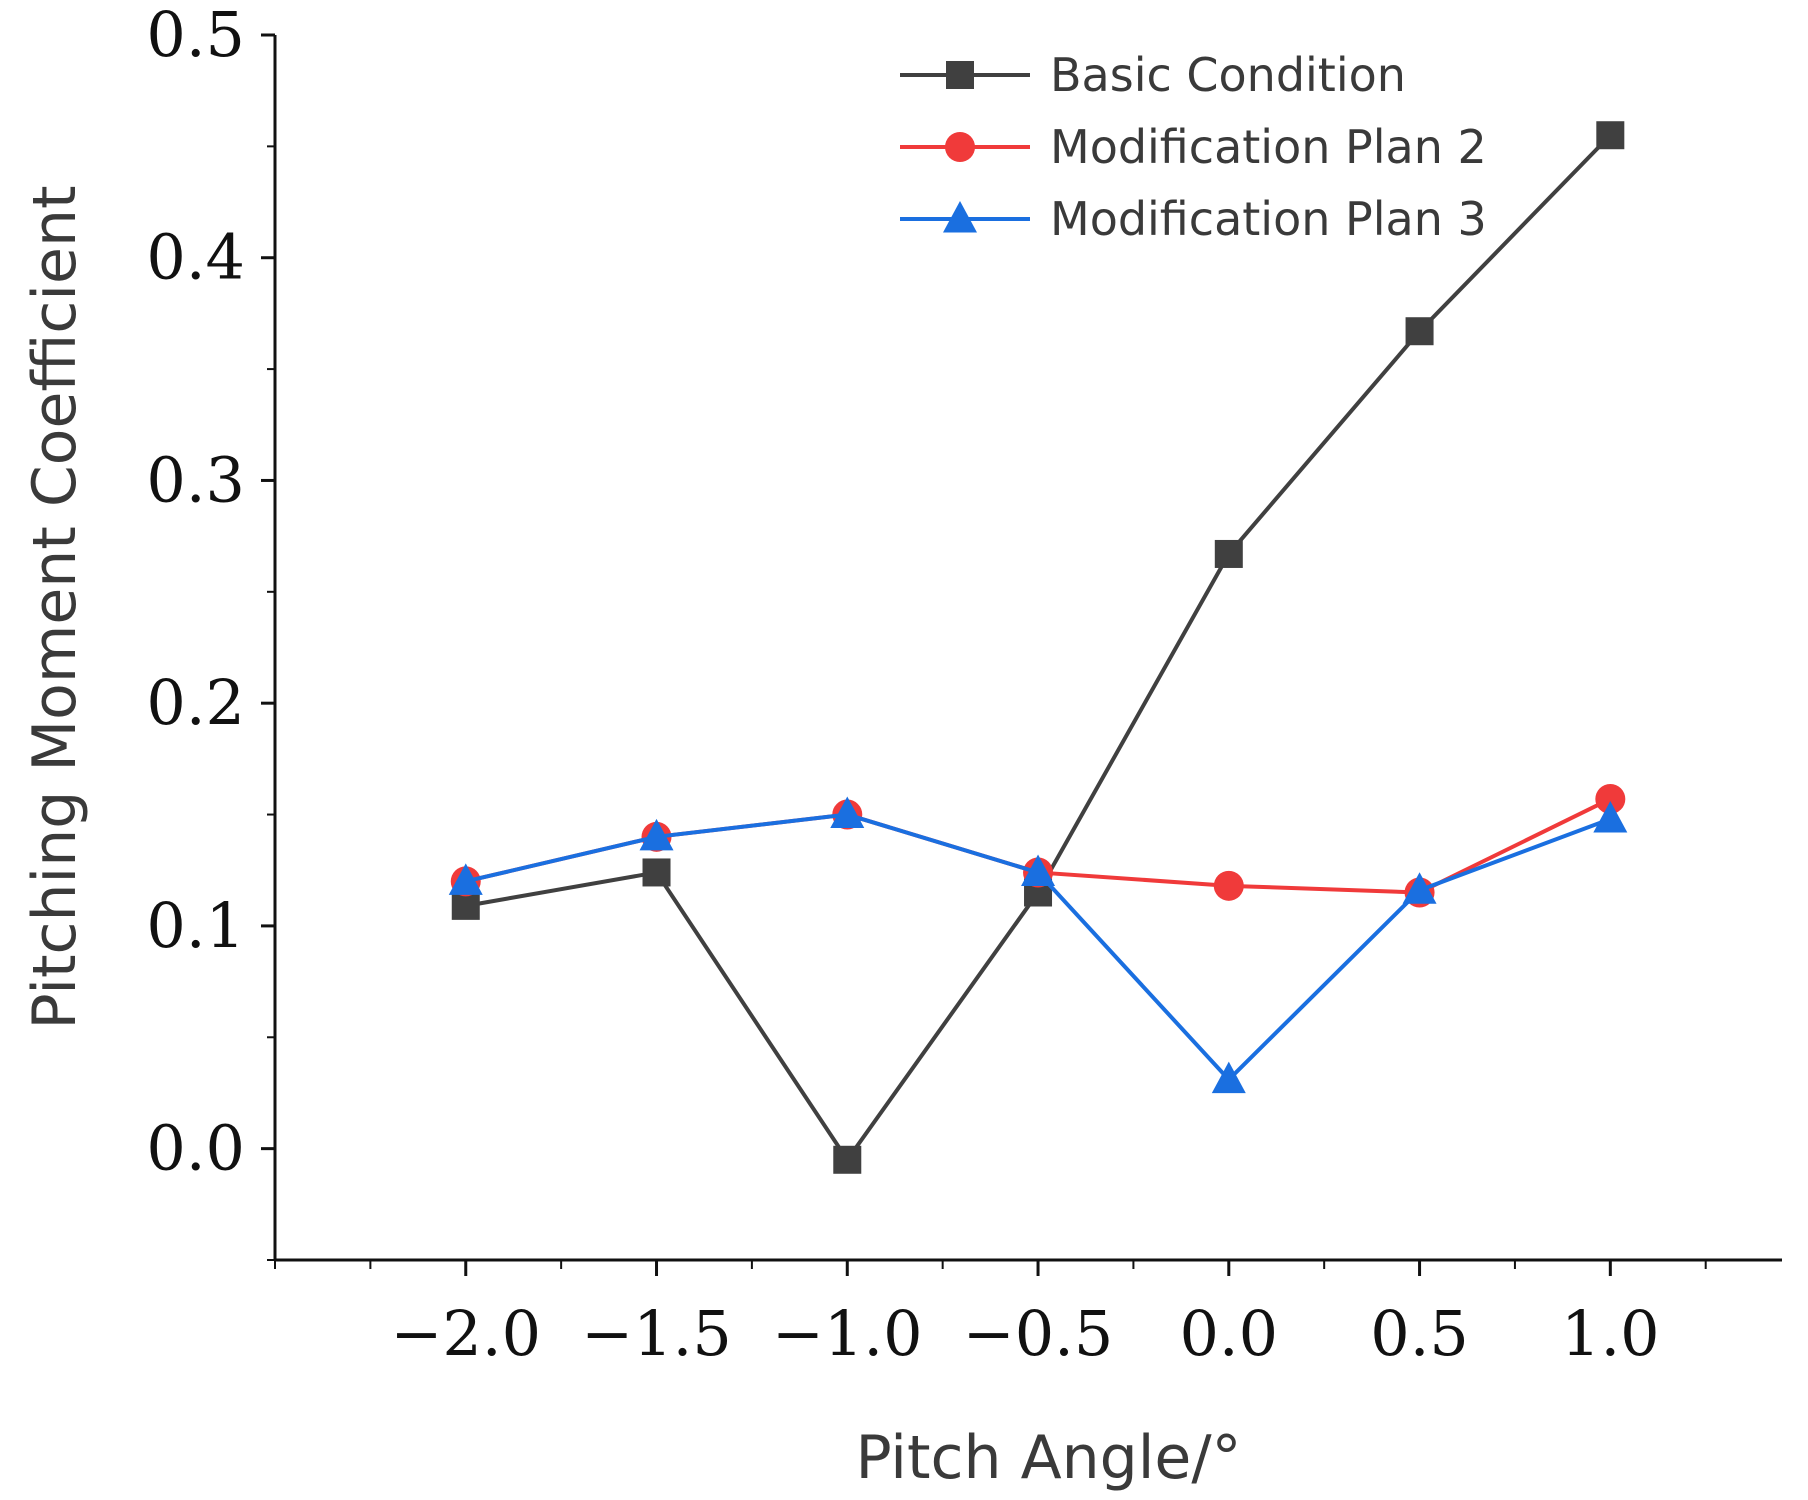 The height and width of the screenshot is (1500, 1808). What do you see at coordinates (195, 479) in the screenshot?
I see `y-tick-label: 0.3` at bounding box center [195, 479].